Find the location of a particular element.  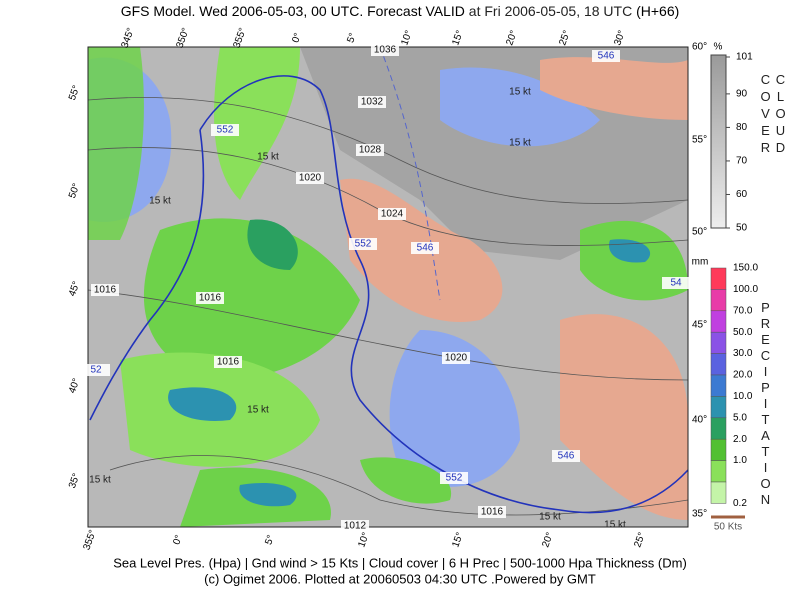

cloud-legend-title: CLOUD COVER is located at coordinates (773, 114).